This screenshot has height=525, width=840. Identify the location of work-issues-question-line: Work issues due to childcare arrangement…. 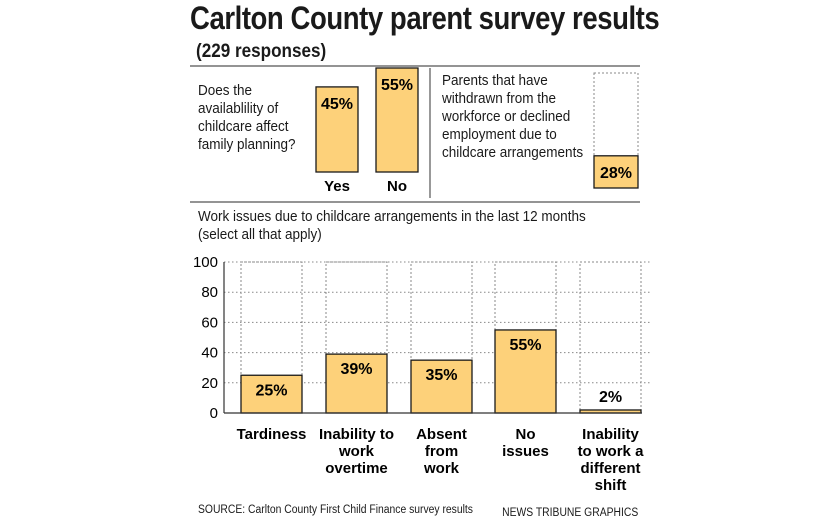
(392, 216).